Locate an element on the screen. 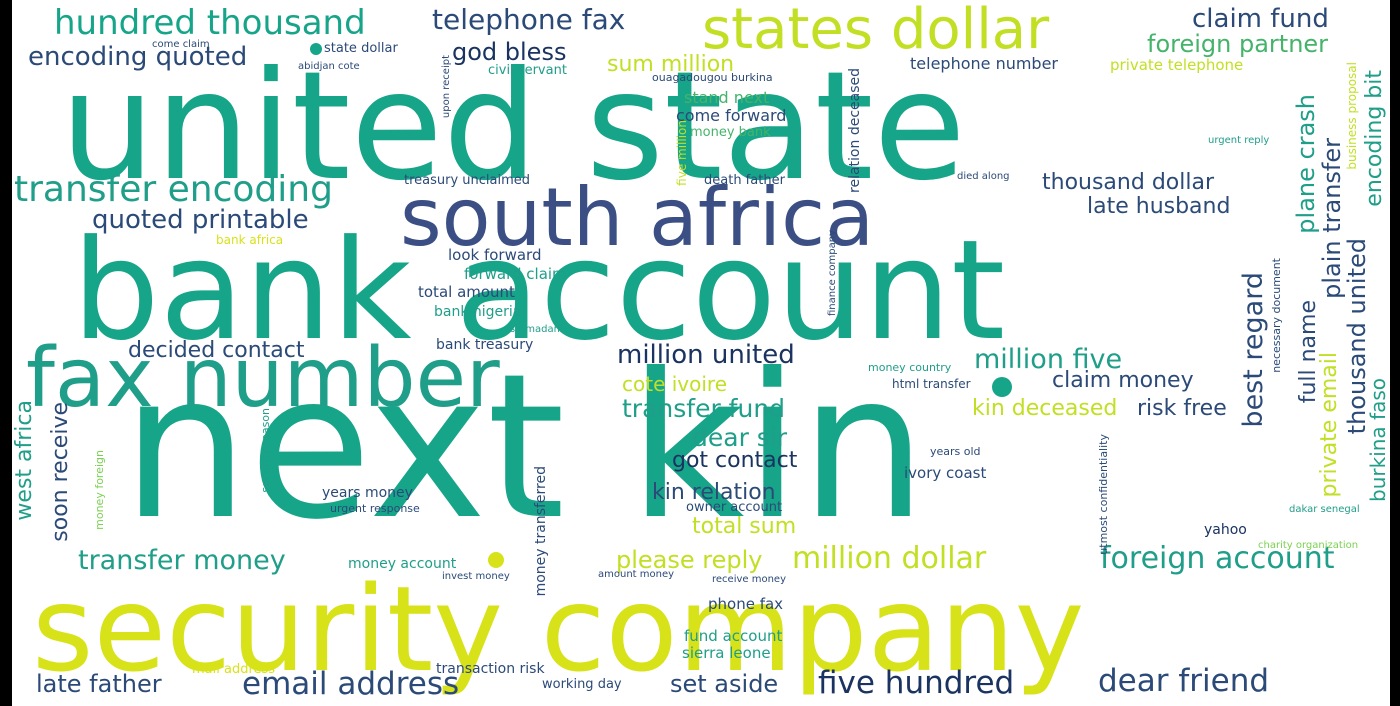 The height and width of the screenshot is (706, 1400). word-transaction-risk: transaction risk is located at coordinates (490, 669).